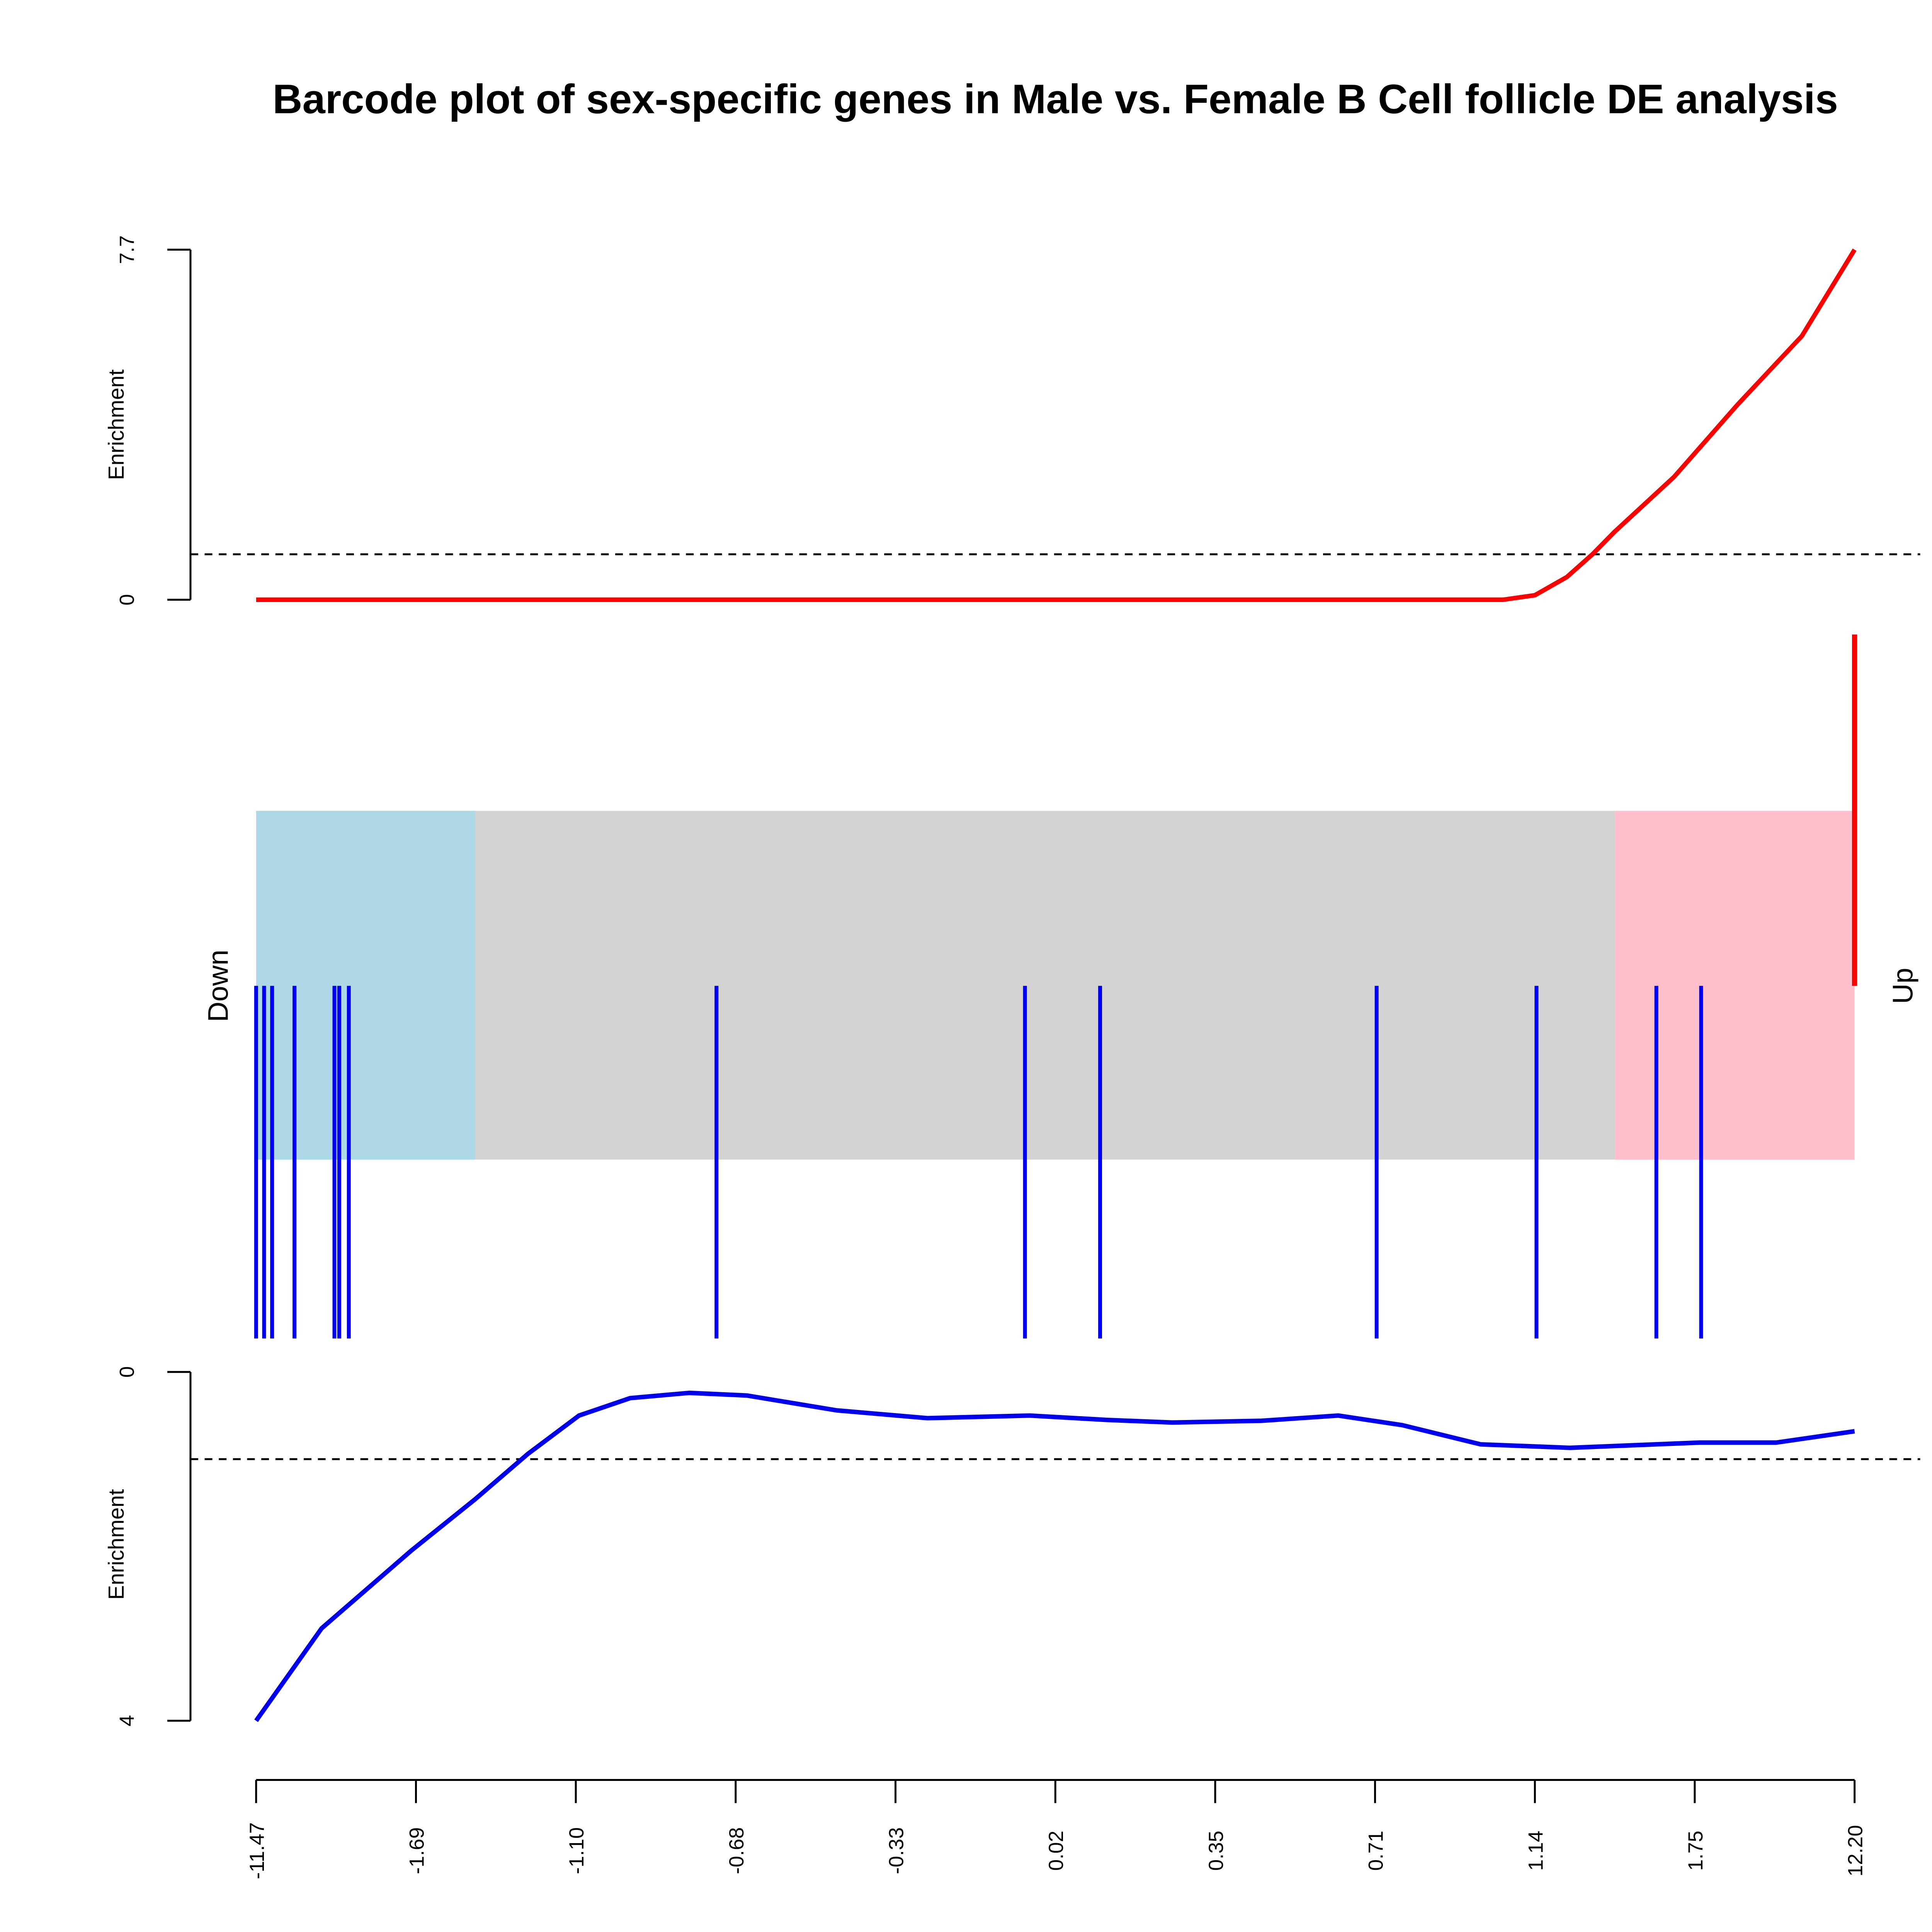 The width and height of the screenshot is (1932, 1932). What do you see at coordinates (577, 1851) in the screenshot?
I see `x-tick-label: -1.10` at bounding box center [577, 1851].